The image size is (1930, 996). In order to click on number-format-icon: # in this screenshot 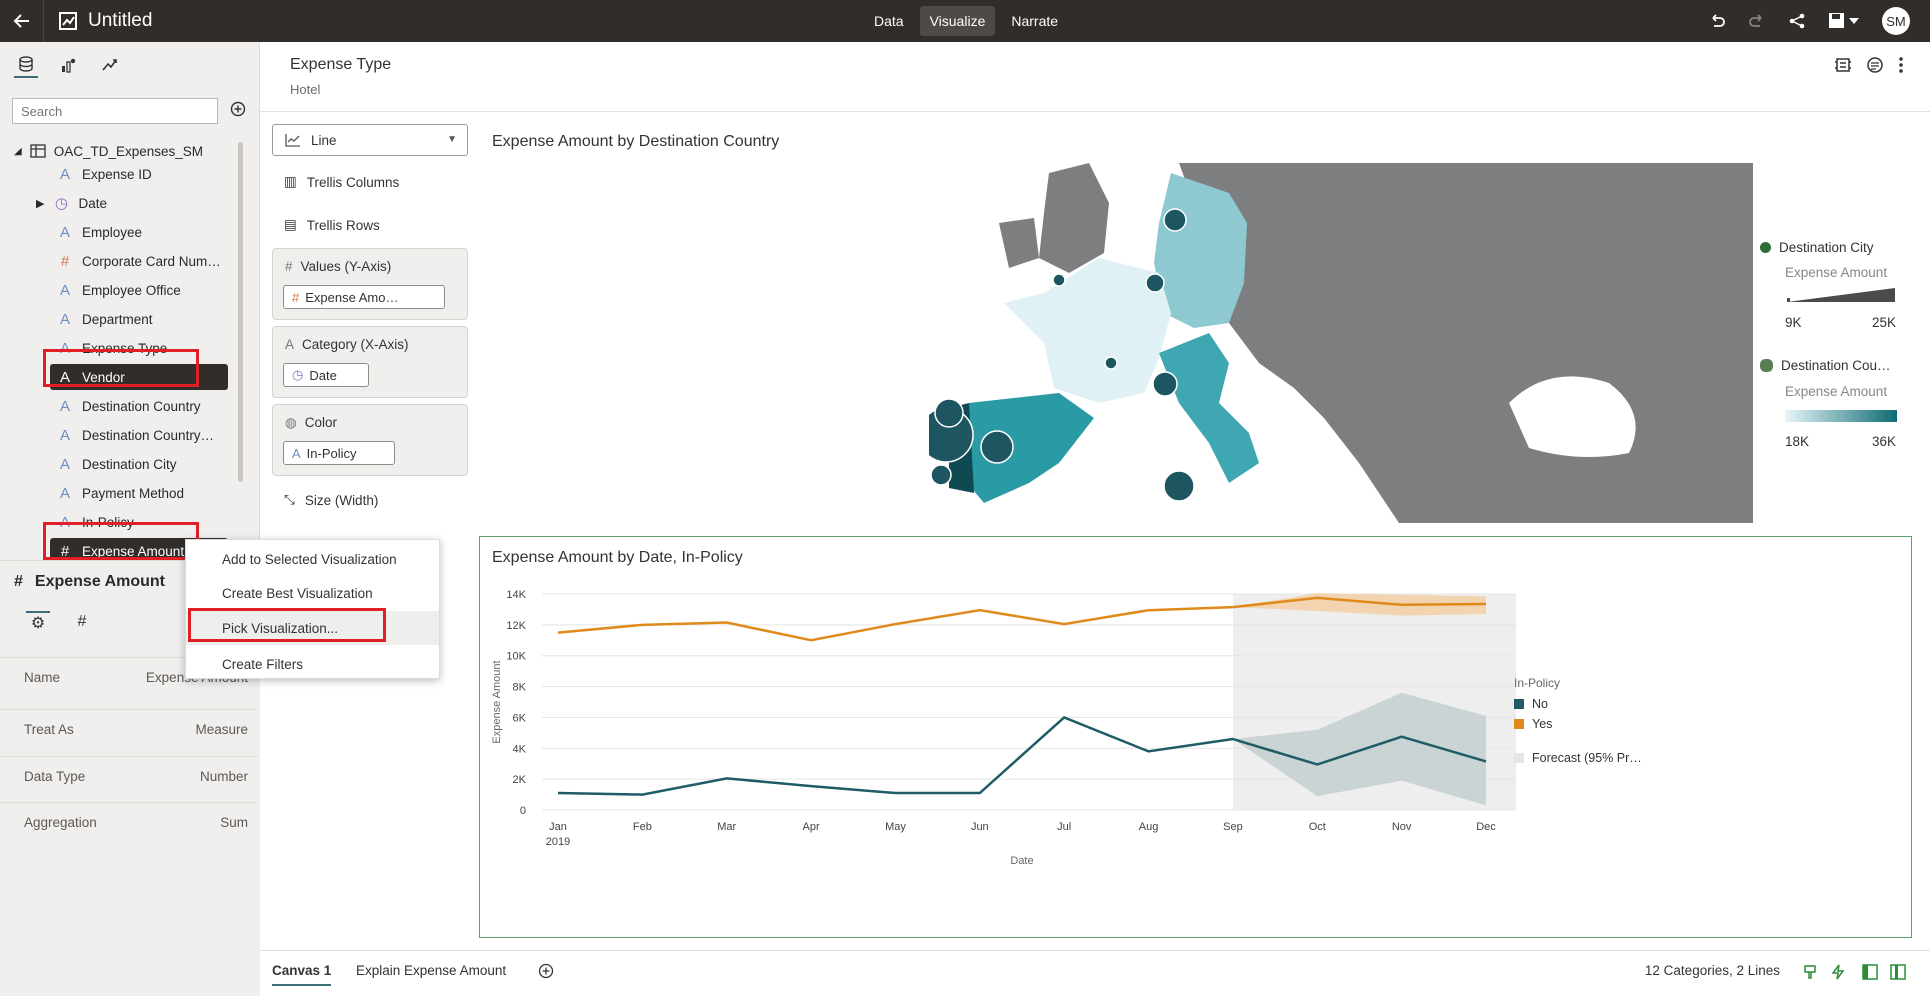, I will do `click(82, 621)`.